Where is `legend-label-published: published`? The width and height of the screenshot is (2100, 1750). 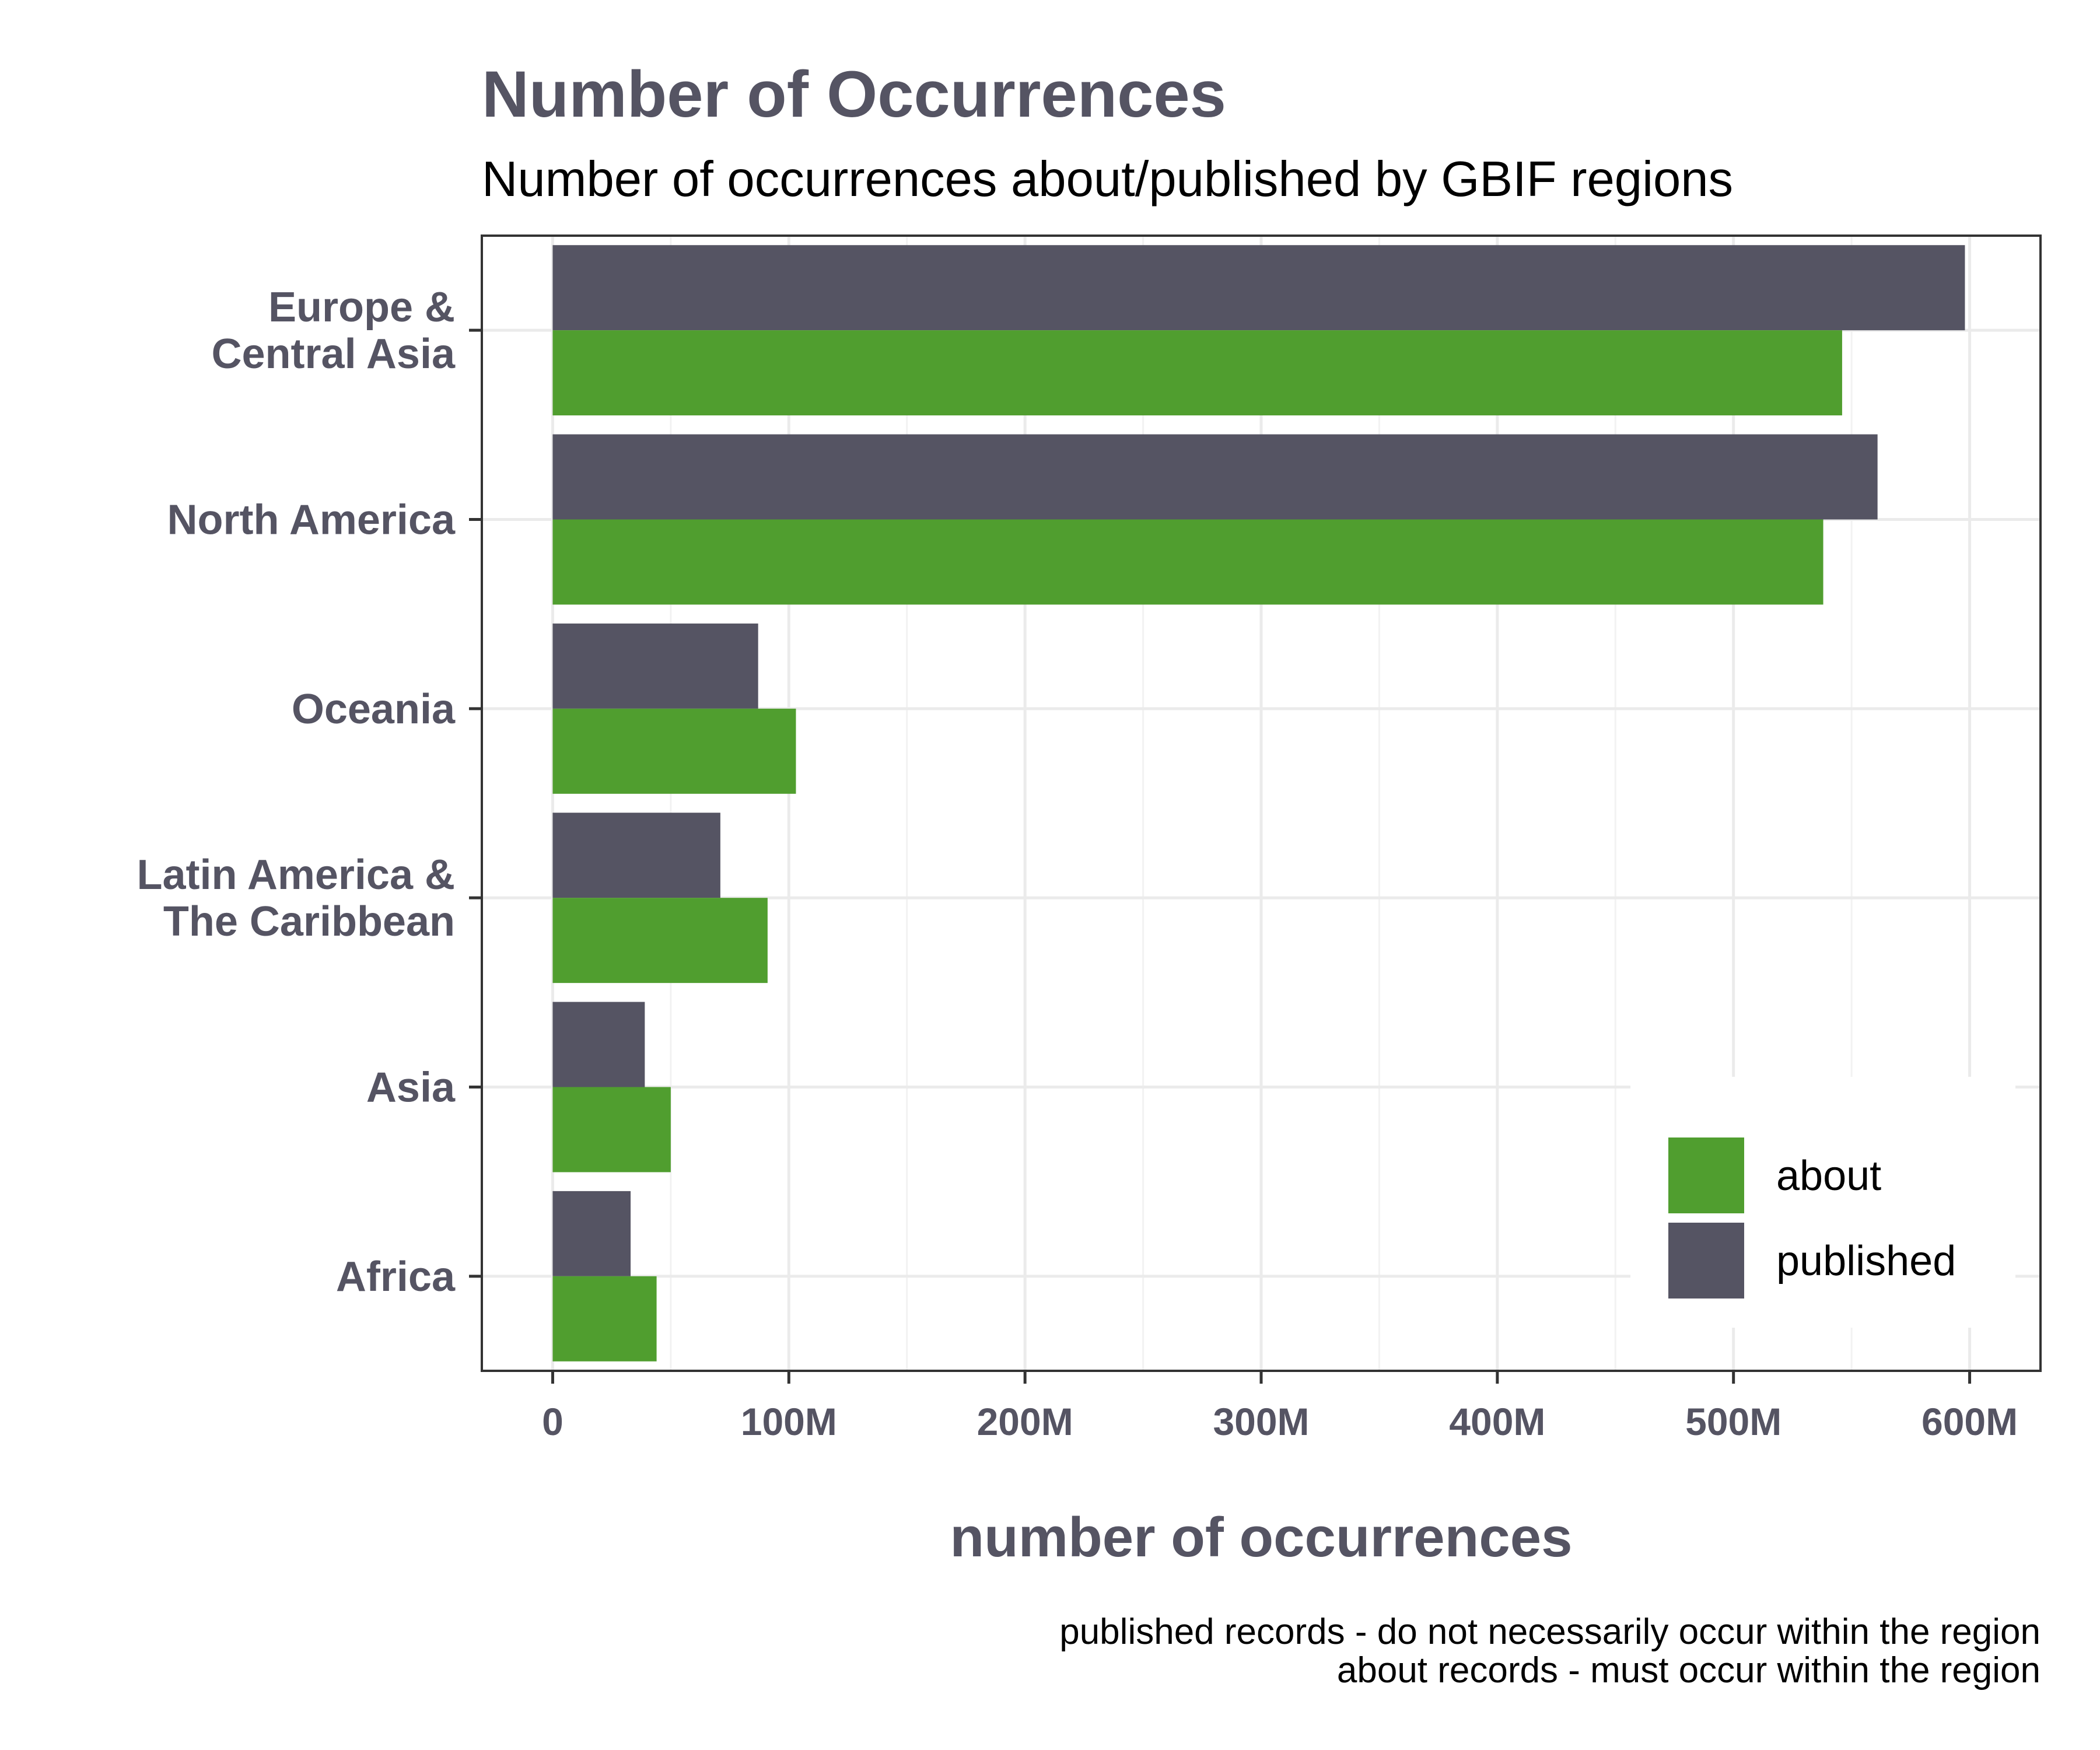
legend-label-published: published is located at coordinates (1866, 1261).